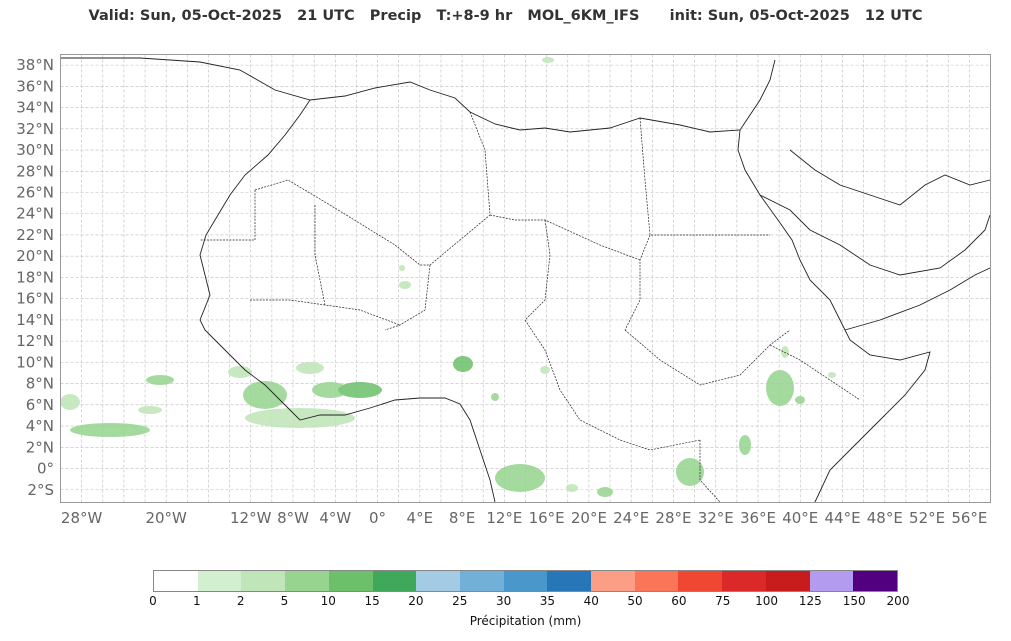 This screenshot has height=641, width=1011. Describe the element at coordinates (756, 416) in the screenshot. I see `precip-east-africa` at that location.